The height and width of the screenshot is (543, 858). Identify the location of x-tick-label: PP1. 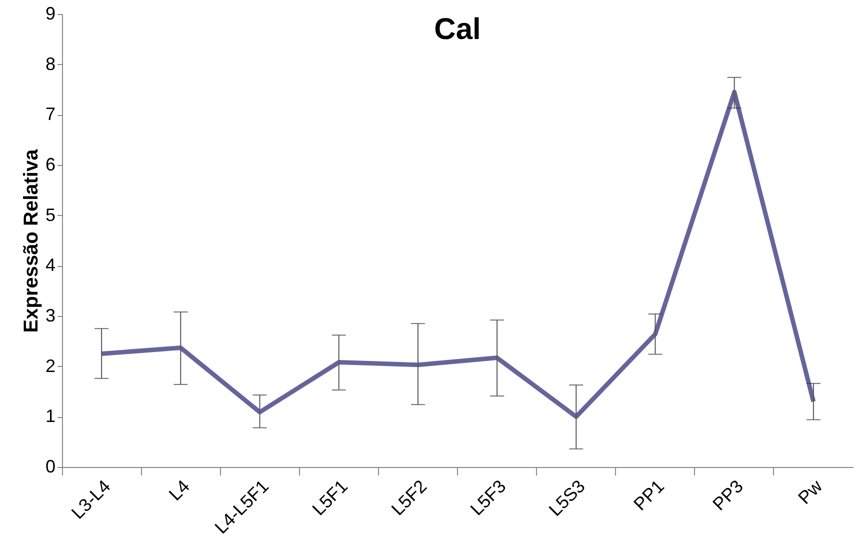
(649, 495).